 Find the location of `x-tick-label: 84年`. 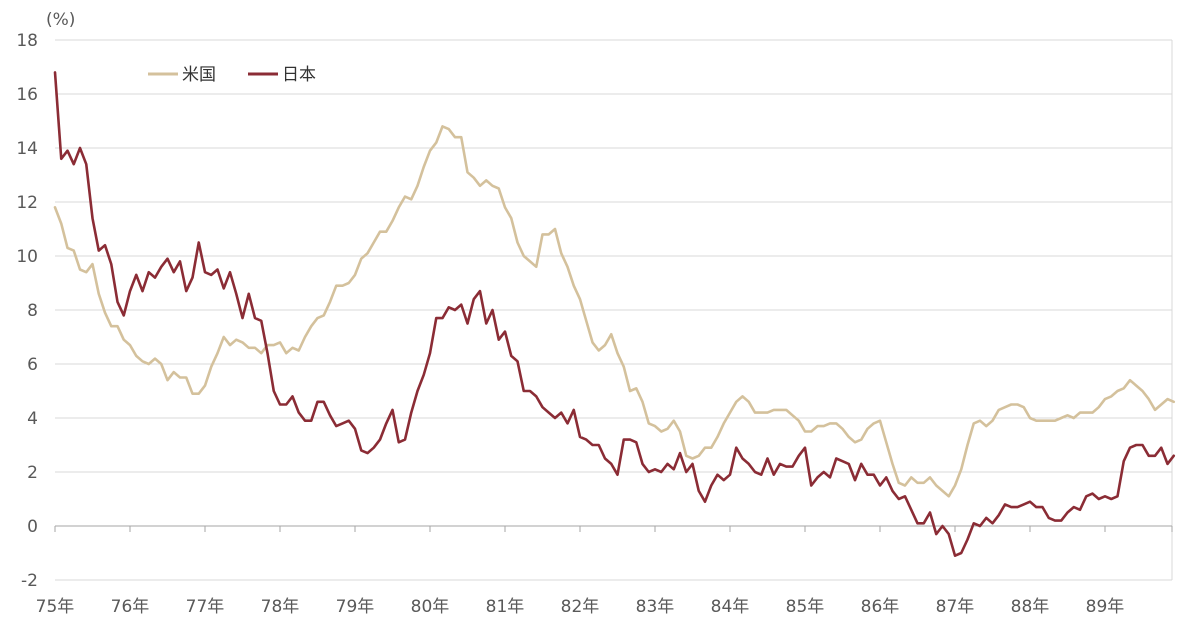

x-tick-label: 84年 is located at coordinates (730, 607).